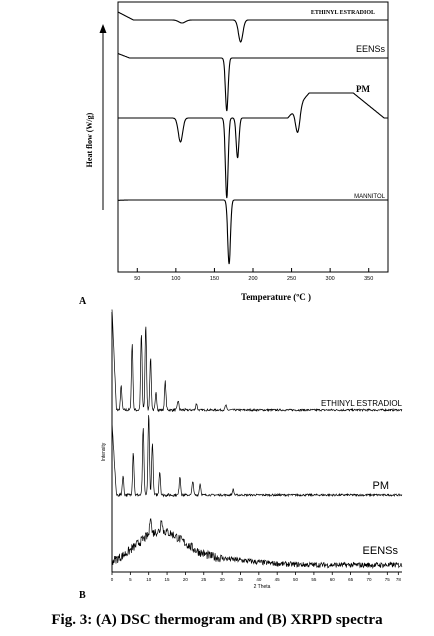 The height and width of the screenshot is (636, 434). Describe the element at coordinates (388, 579) in the screenshot. I see `xrpd-x-tick-label: 75` at that location.